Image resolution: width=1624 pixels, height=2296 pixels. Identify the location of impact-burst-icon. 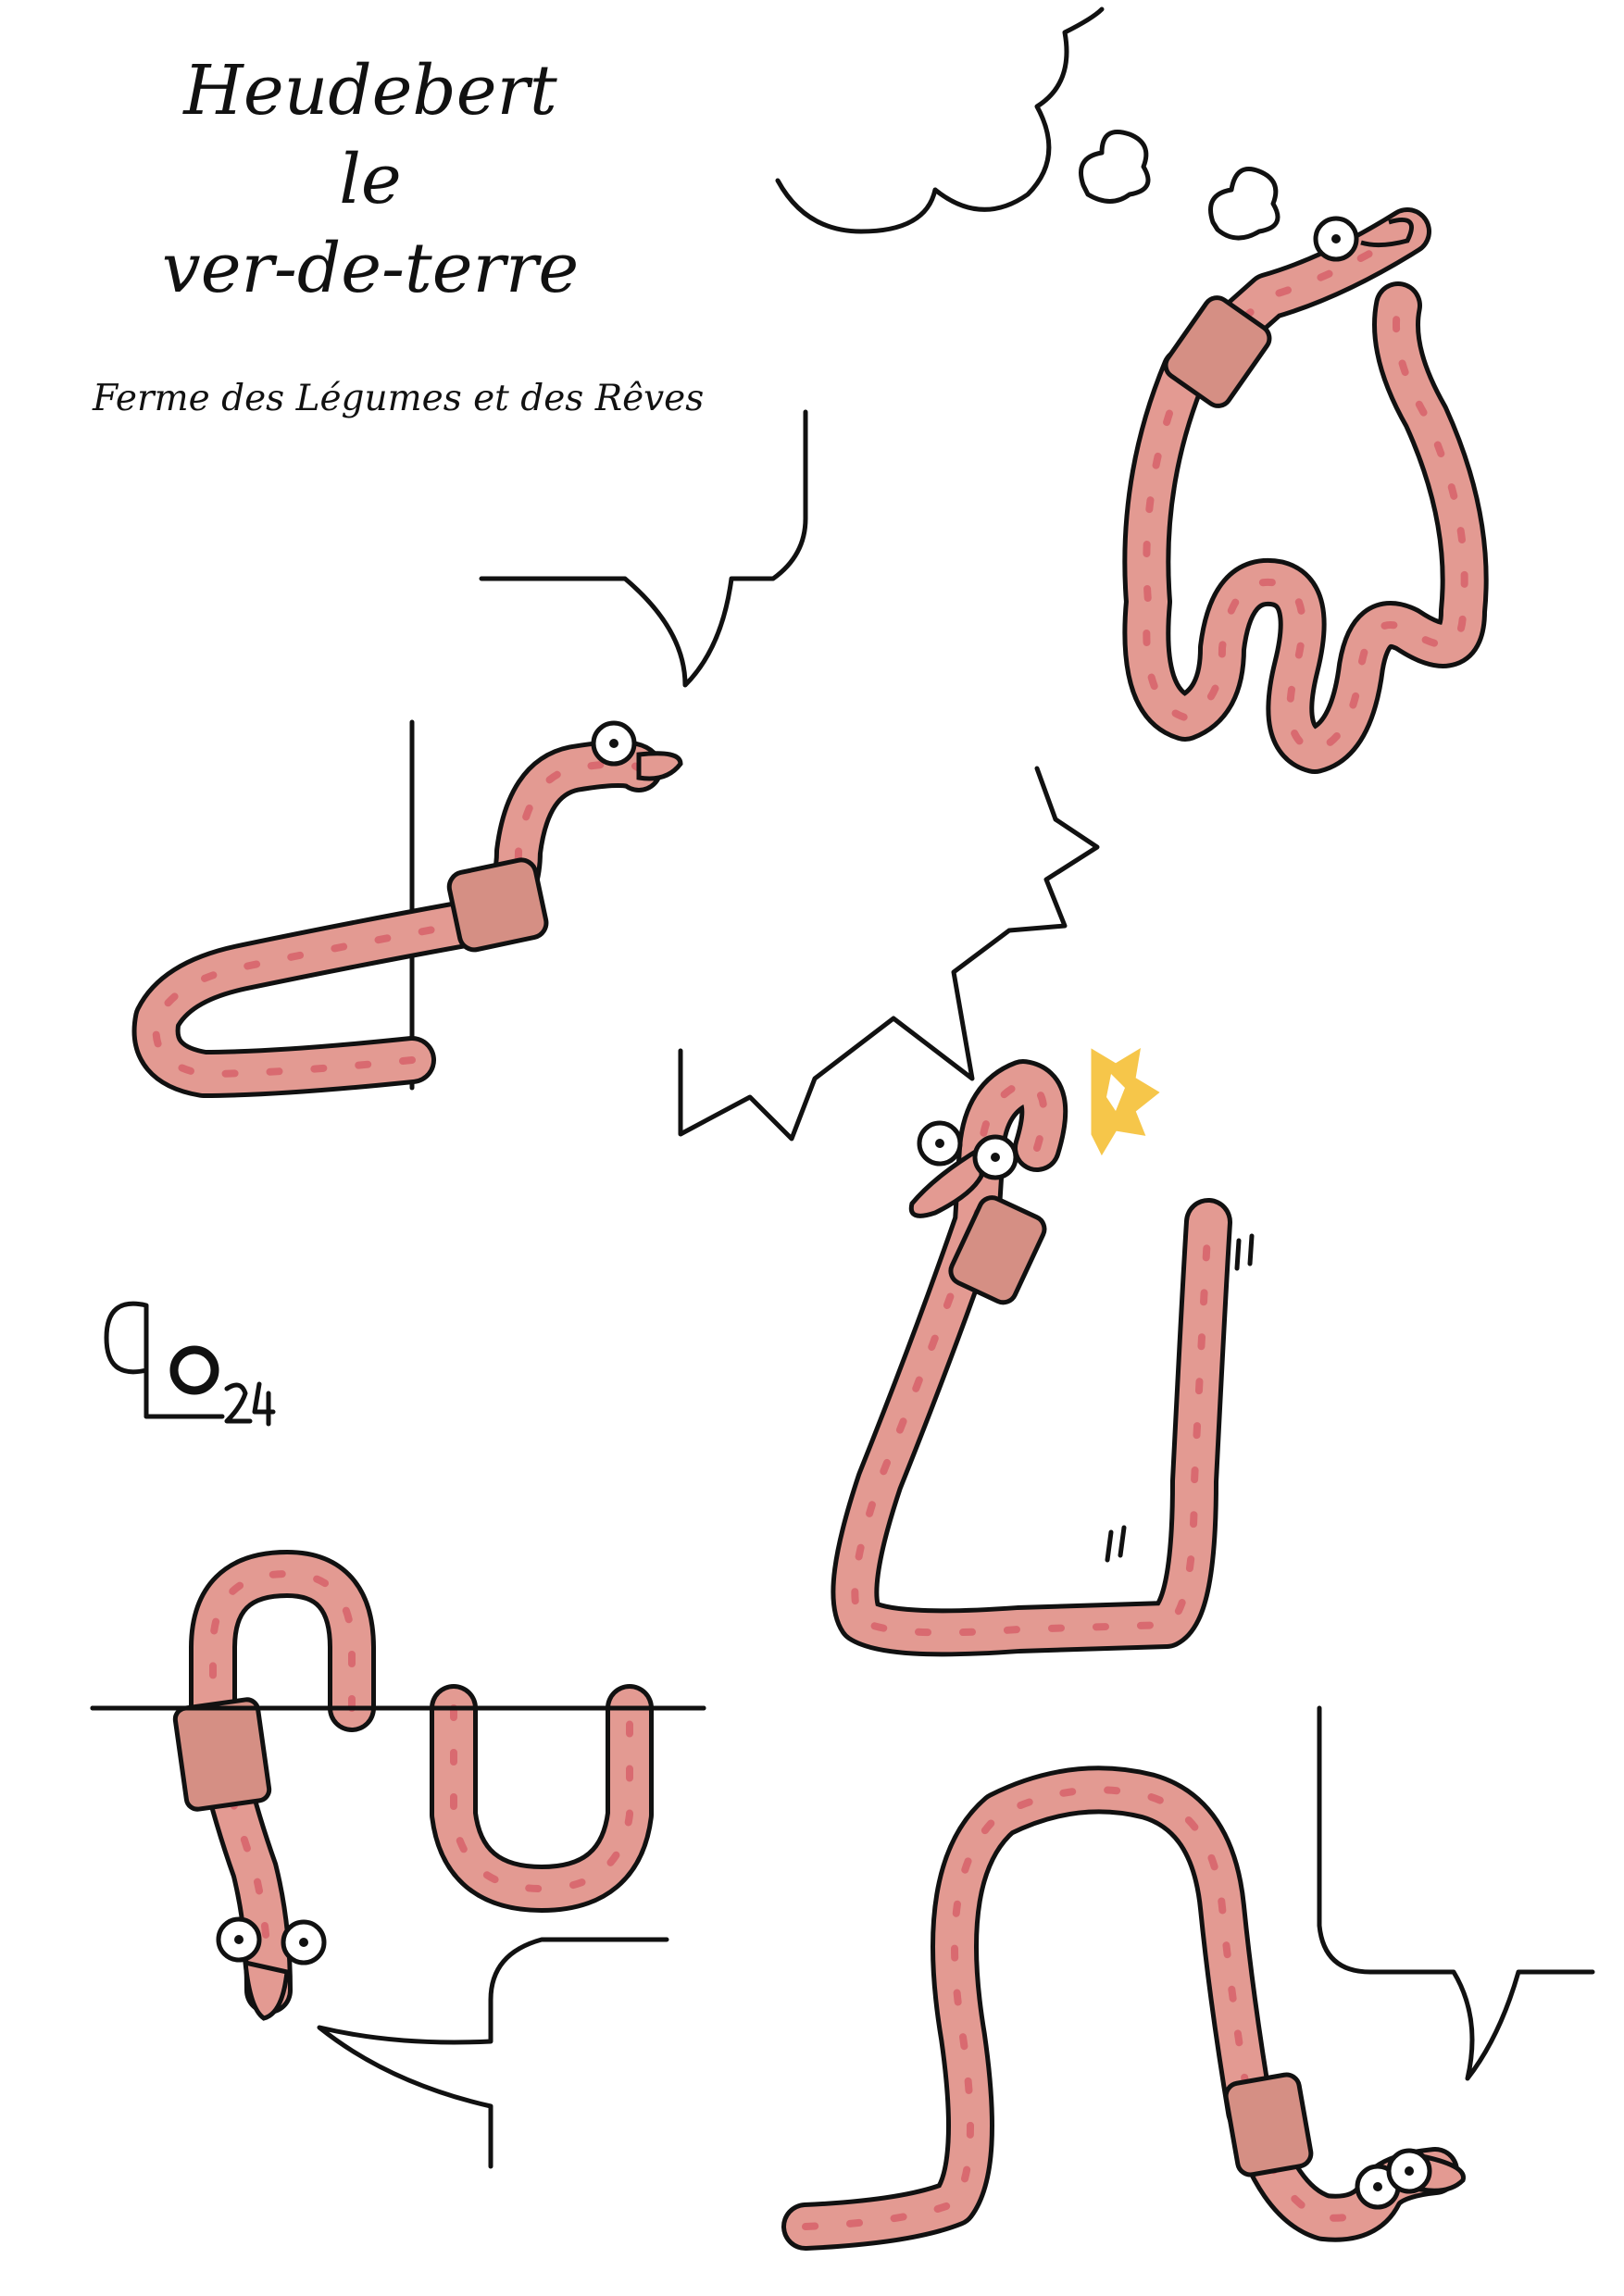
(1125, 1102).